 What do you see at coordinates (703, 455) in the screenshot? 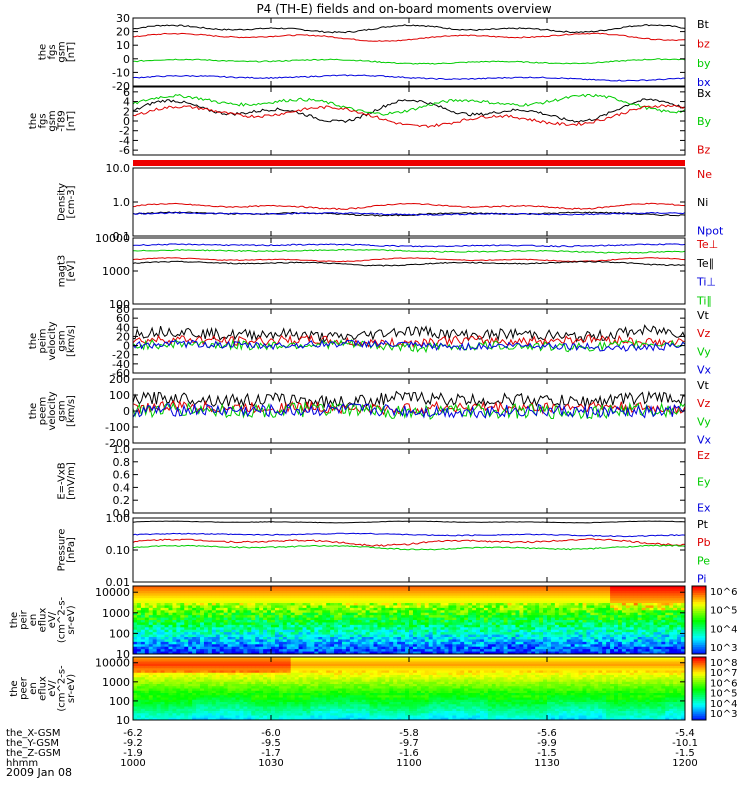
I see `legend-label: Ez` at bounding box center [703, 455].